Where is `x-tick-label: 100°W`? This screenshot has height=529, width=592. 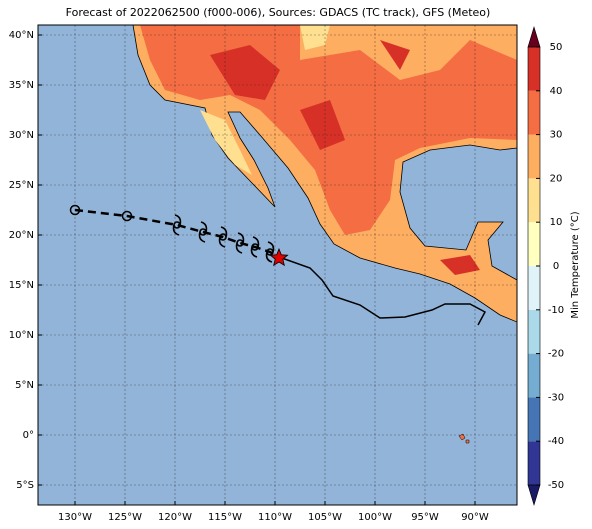
x-tick-label: 100°W is located at coordinates (375, 517).